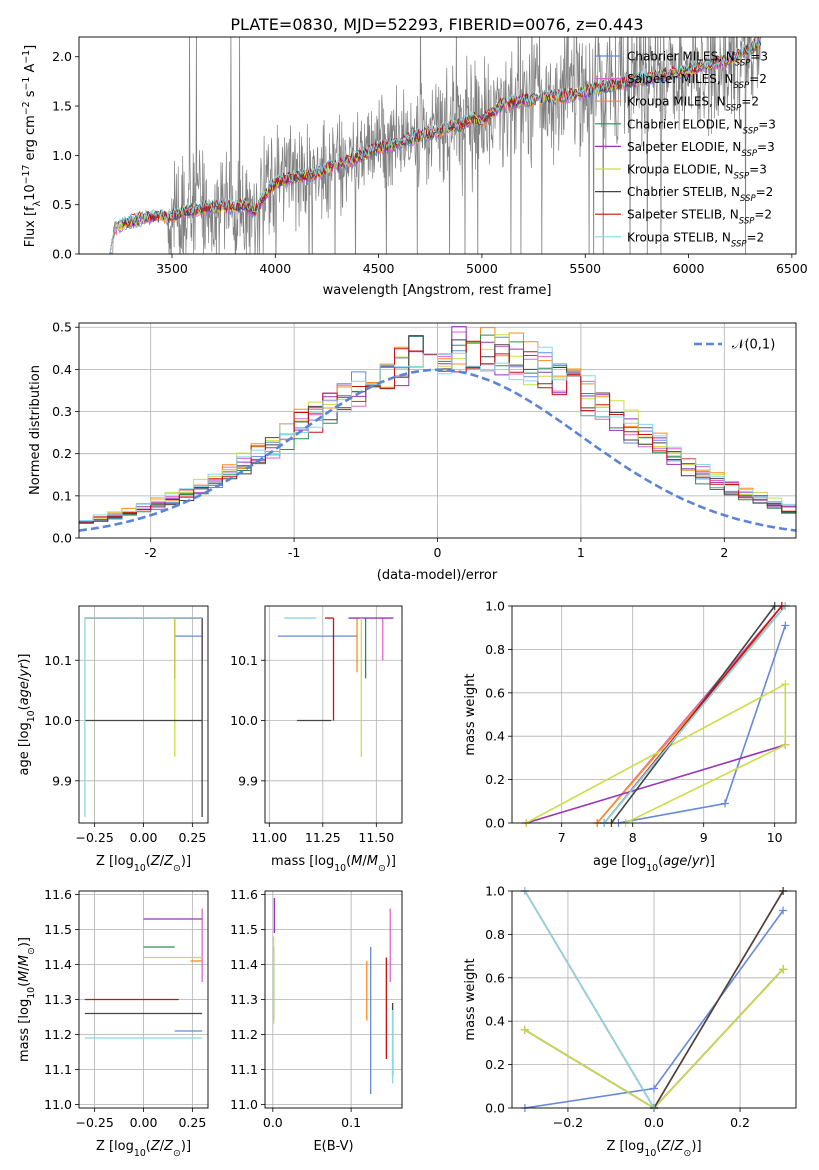 This screenshot has height=1170, width=819. What do you see at coordinates (62, 254) in the screenshot?
I see `y-tick-label: 0.0` at bounding box center [62, 254].